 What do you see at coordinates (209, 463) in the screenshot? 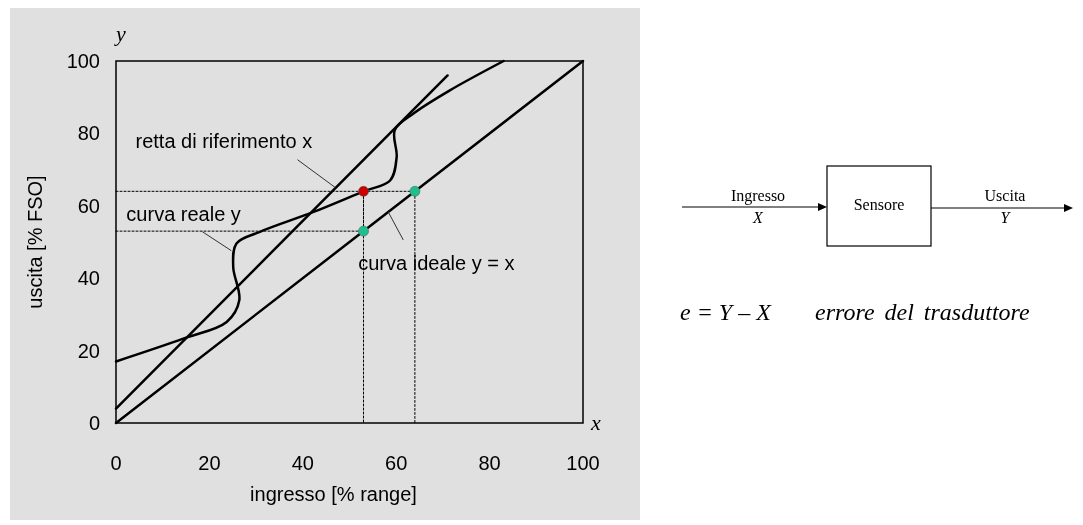
I see `x-tick-label: 20` at bounding box center [209, 463].